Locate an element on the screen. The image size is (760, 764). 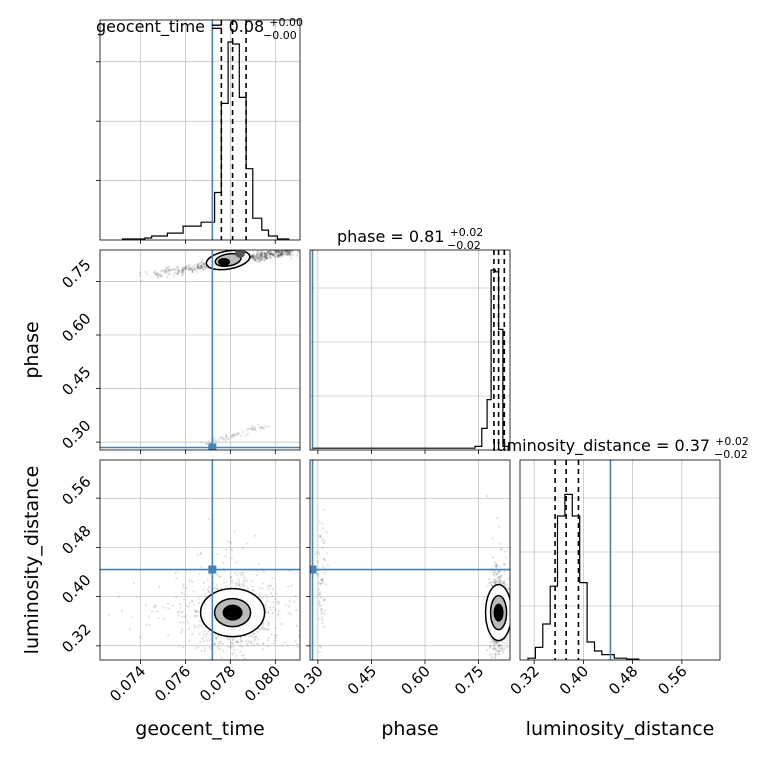
frame-luminosity_distance-vs-geocent_time is located at coordinates (200, 560).